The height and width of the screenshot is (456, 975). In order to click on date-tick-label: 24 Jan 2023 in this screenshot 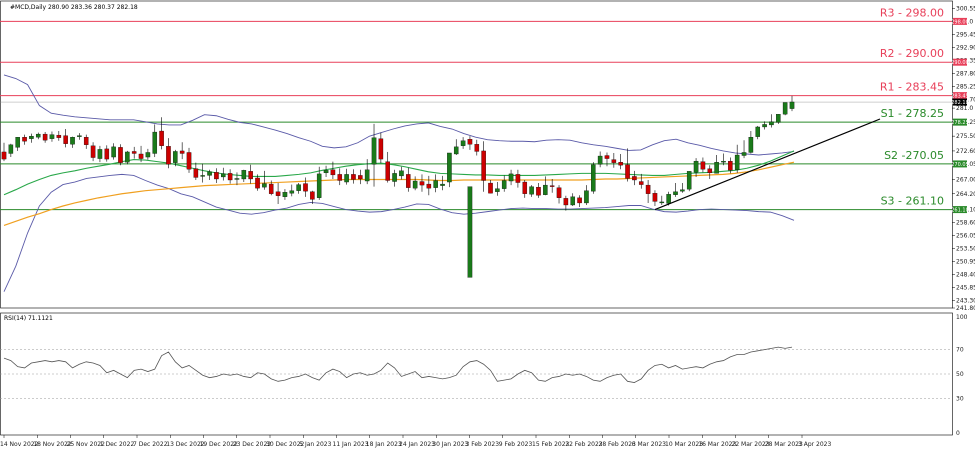, I will do `click(417, 444)`.